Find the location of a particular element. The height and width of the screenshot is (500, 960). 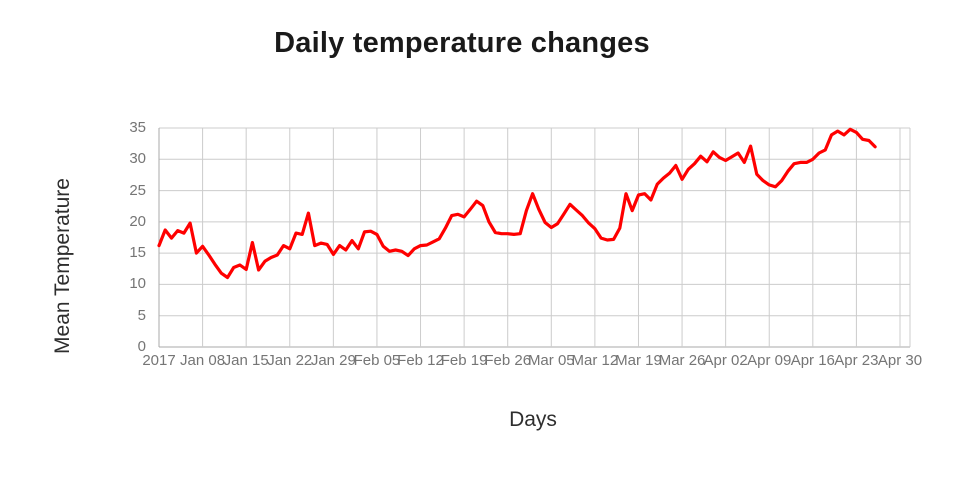

y-tick-label: 30 is located at coordinates (137, 159).